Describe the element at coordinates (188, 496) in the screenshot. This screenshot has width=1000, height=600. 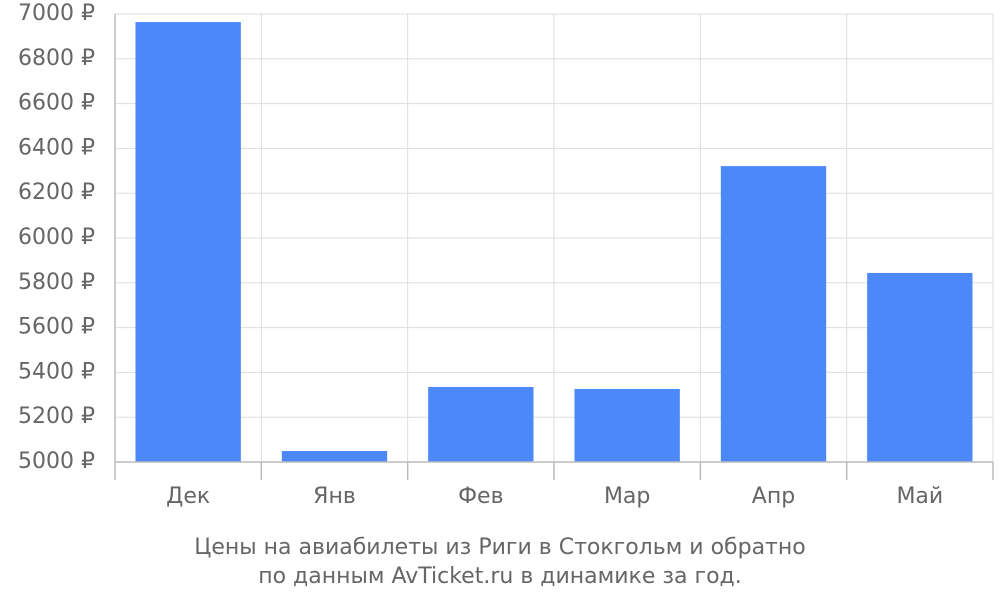
I see `x-tick-label: Дек` at that location.